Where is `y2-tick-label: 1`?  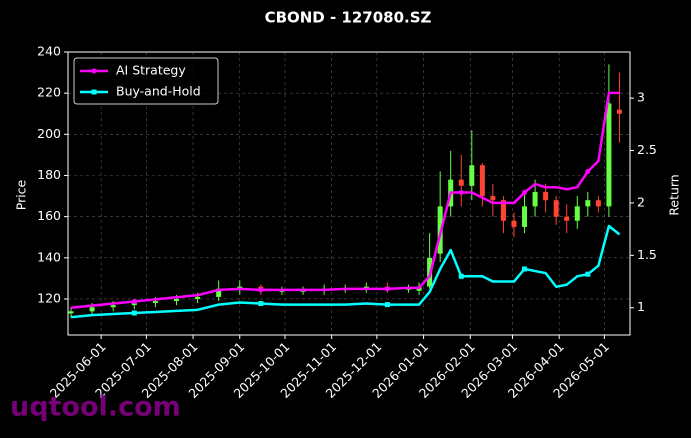
y2-tick-label: 1 is located at coordinates (641, 306).